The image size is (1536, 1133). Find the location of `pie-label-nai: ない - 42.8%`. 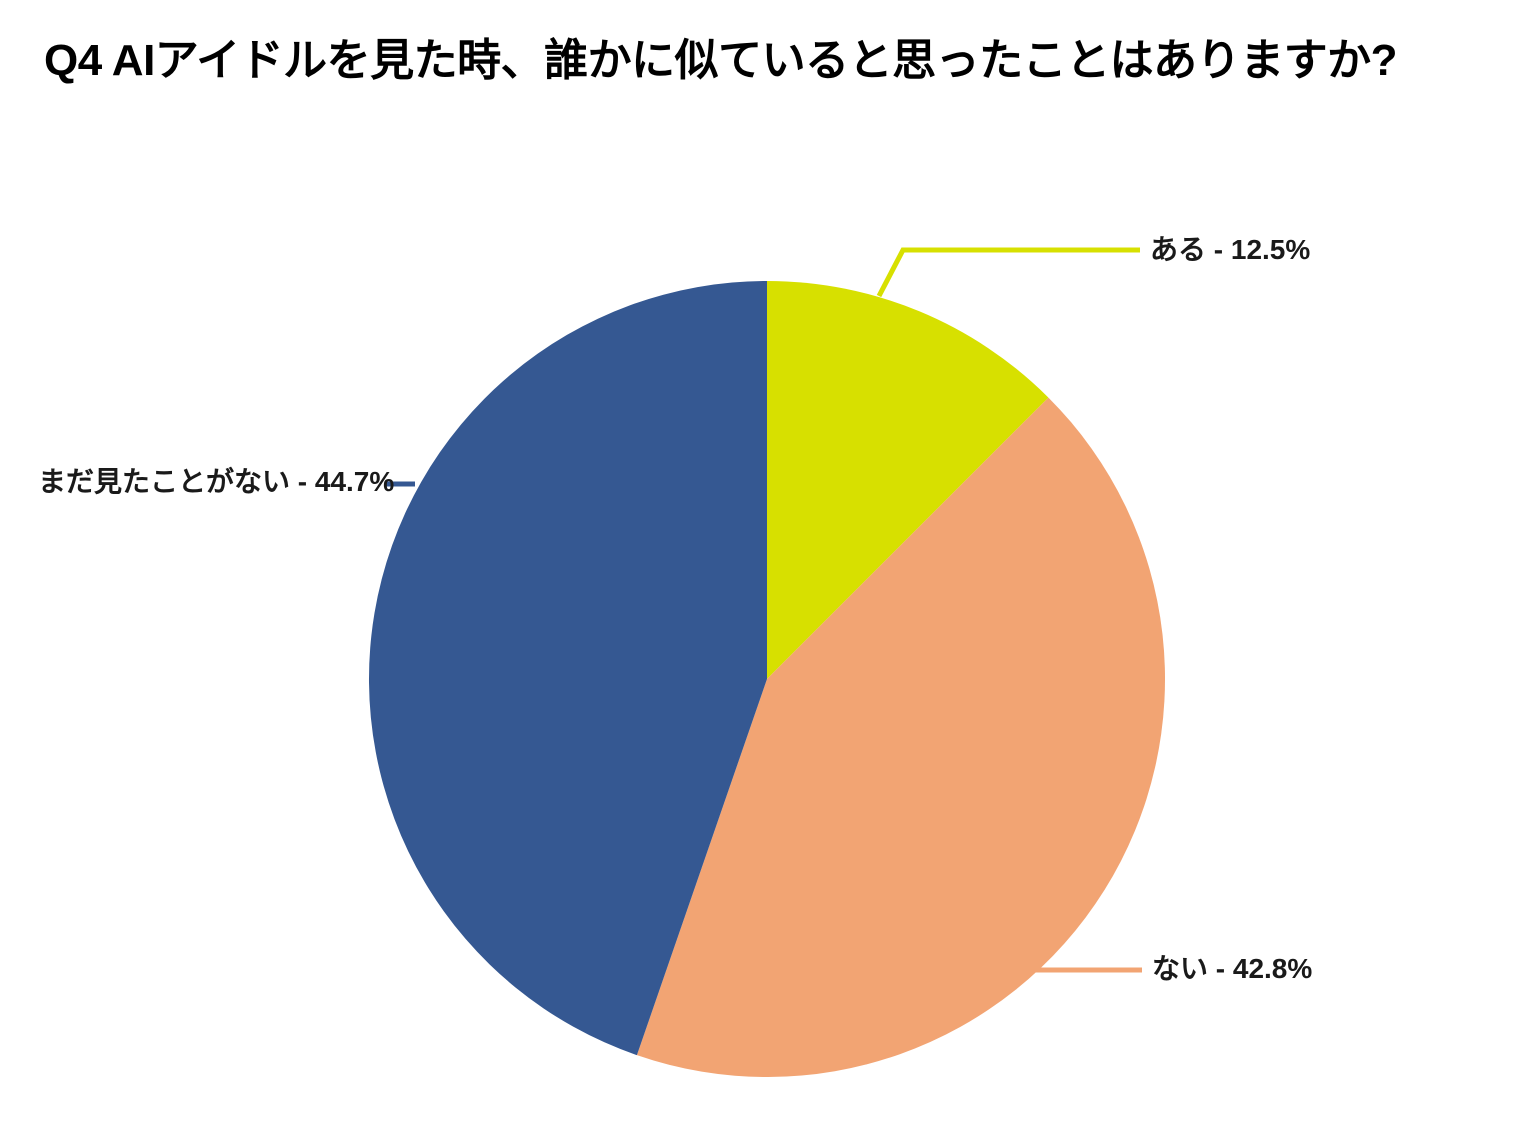

pie-label-nai: ない - 42.8% is located at coordinates (1232, 968).